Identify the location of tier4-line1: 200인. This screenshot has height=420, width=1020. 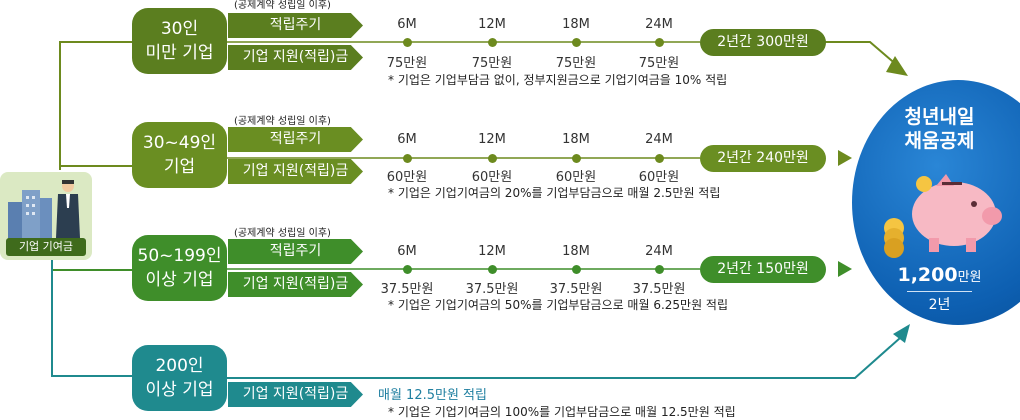
(179, 366).